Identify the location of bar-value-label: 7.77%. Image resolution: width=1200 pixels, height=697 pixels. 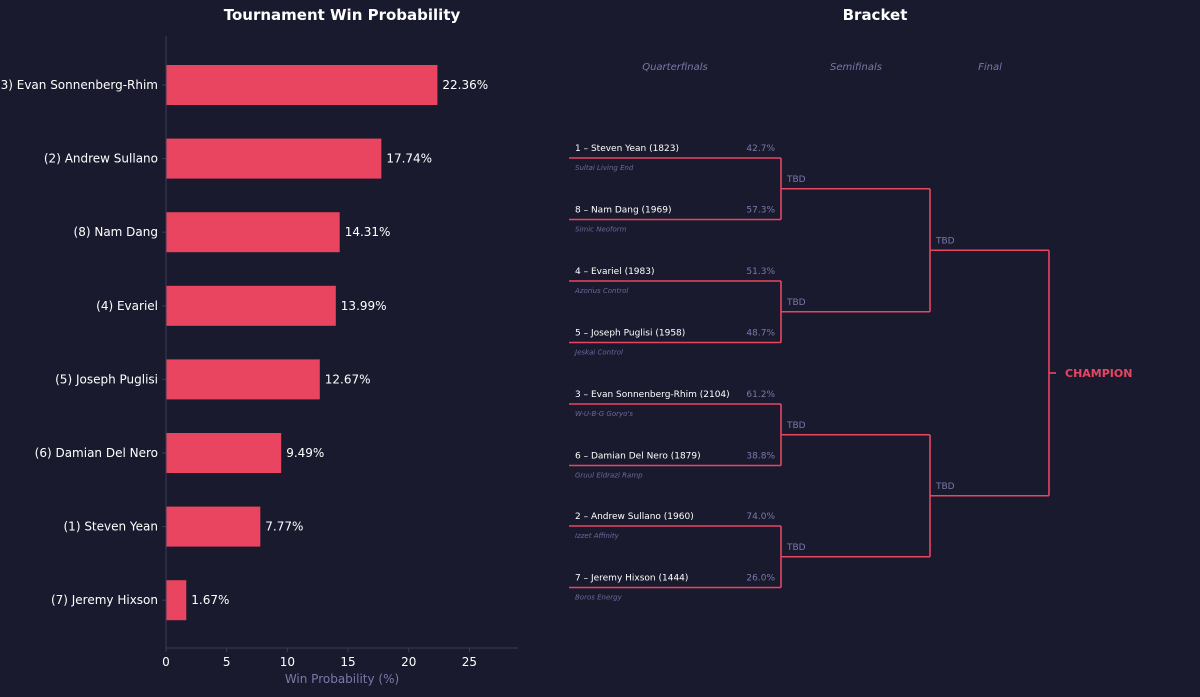
(284, 527).